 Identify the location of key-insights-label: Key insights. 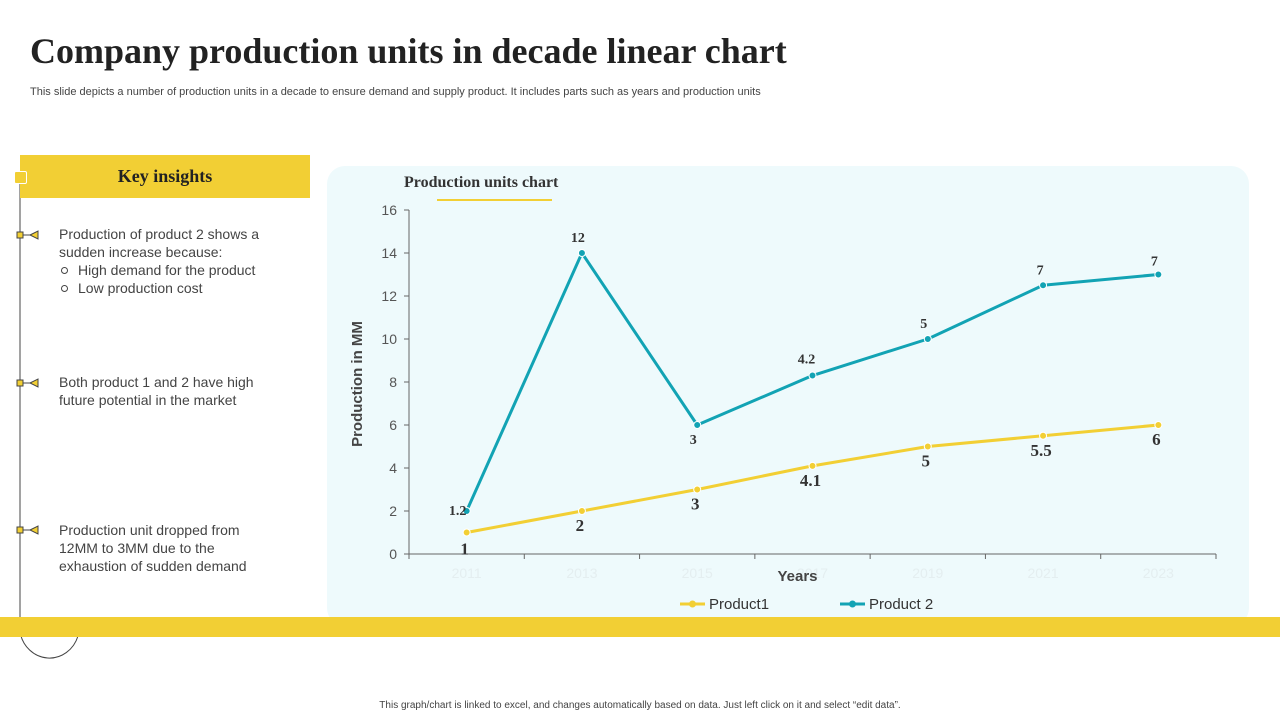
(165, 176).